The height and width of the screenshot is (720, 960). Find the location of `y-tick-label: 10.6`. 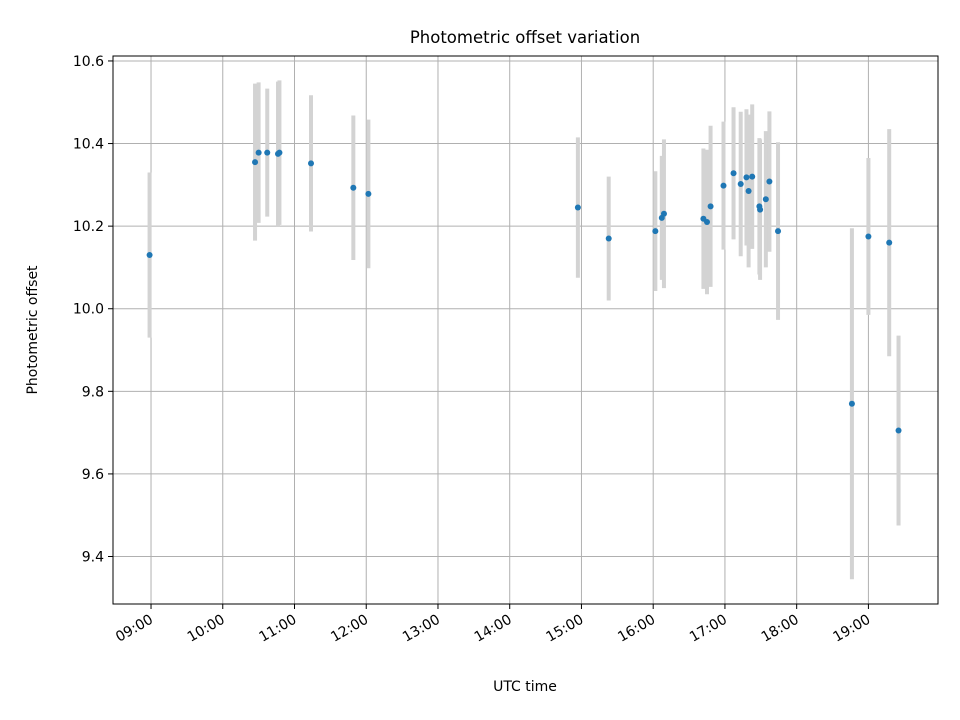

y-tick-label: 10.6 is located at coordinates (88, 62).